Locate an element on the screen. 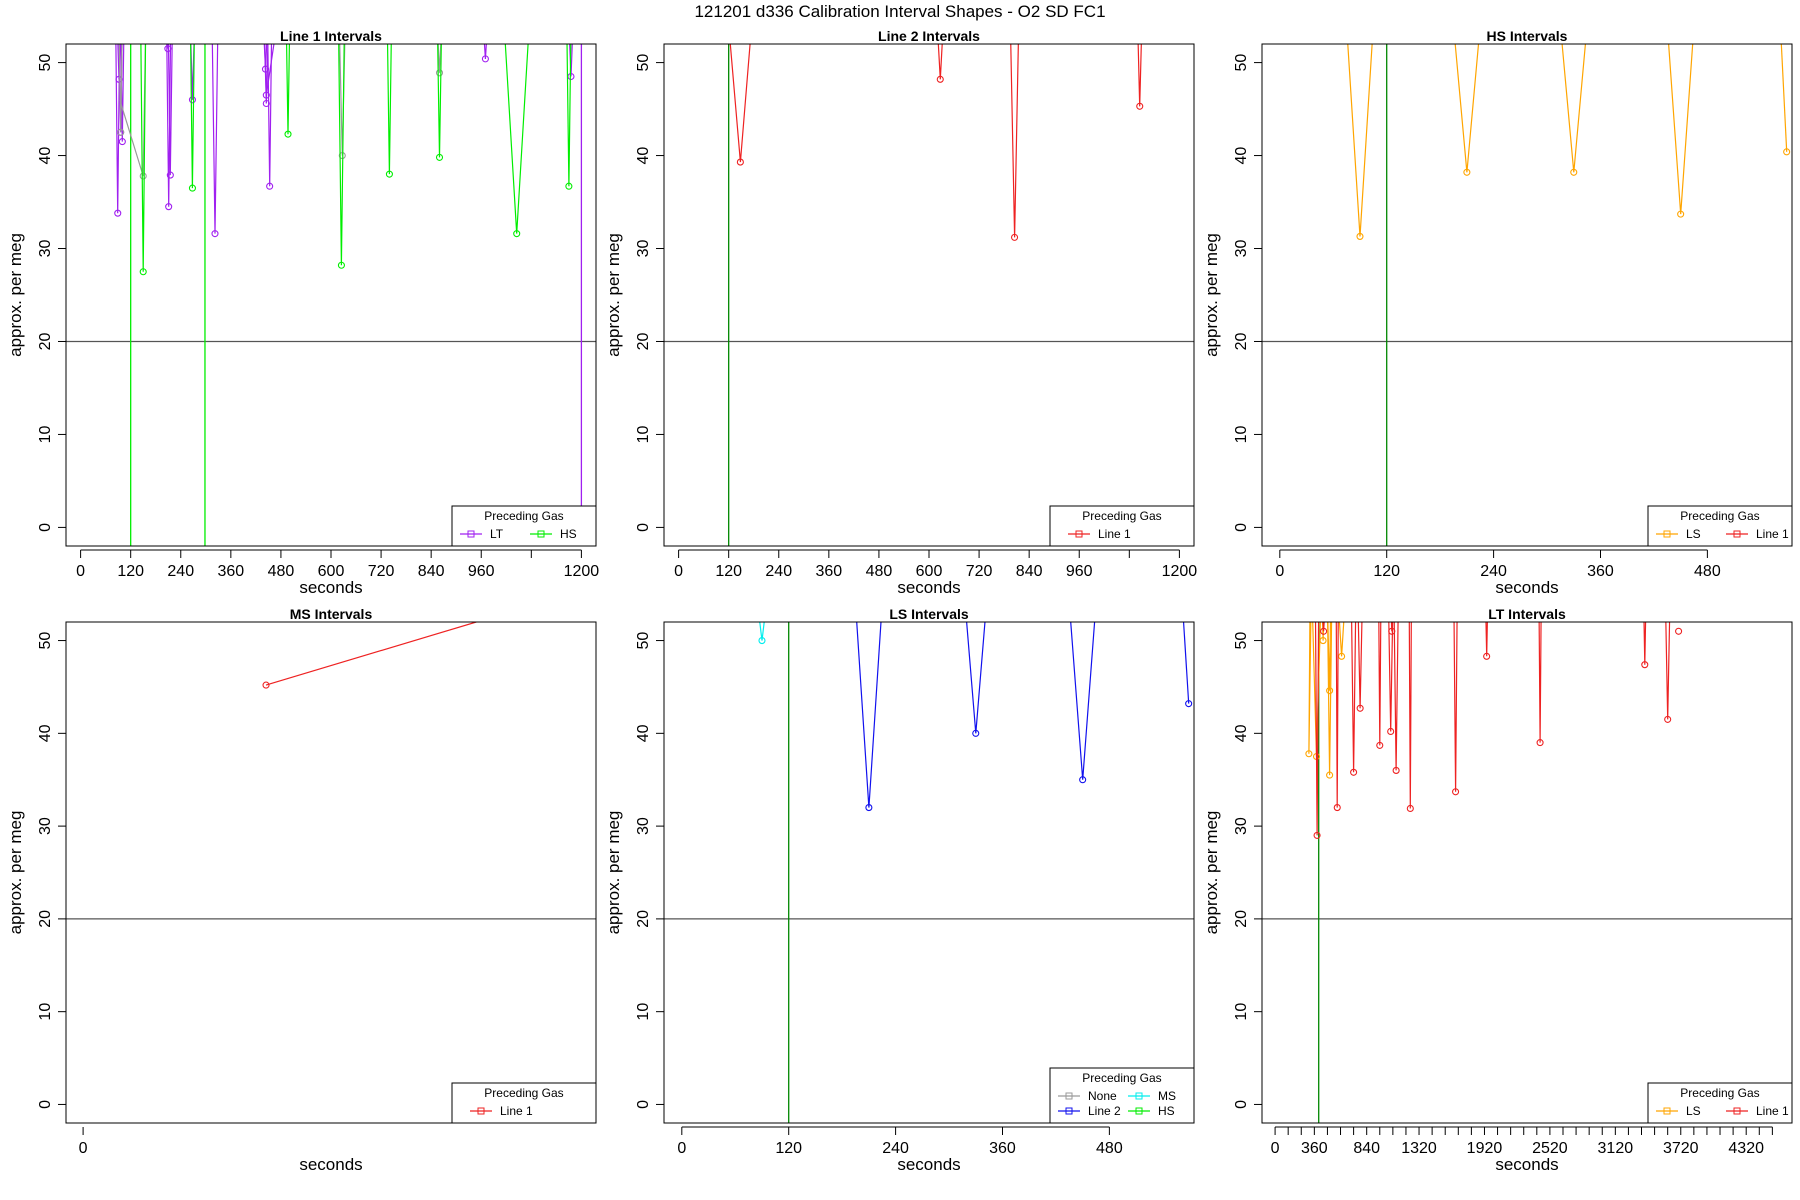  chart-5-legend-label: LS is located at coordinates (1693, 1111).